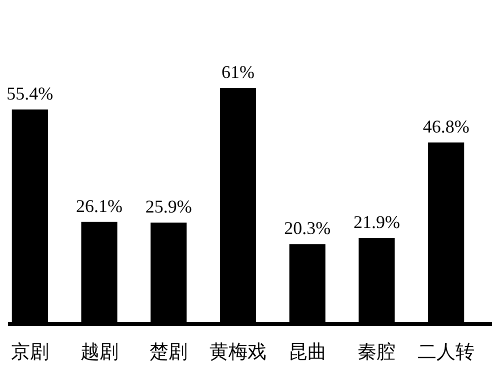 Image resolution: width=500 pixels, height=372 pixels. I want to click on data-label: 25.9%, so click(168, 206).